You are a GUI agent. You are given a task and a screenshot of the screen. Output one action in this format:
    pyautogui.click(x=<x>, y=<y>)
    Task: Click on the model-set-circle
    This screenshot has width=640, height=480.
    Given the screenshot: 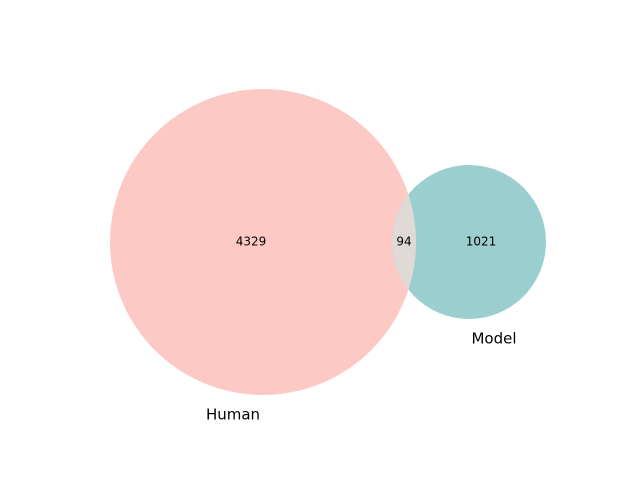 What is the action you would take?
    pyautogui.click(x=469, y=242)
    